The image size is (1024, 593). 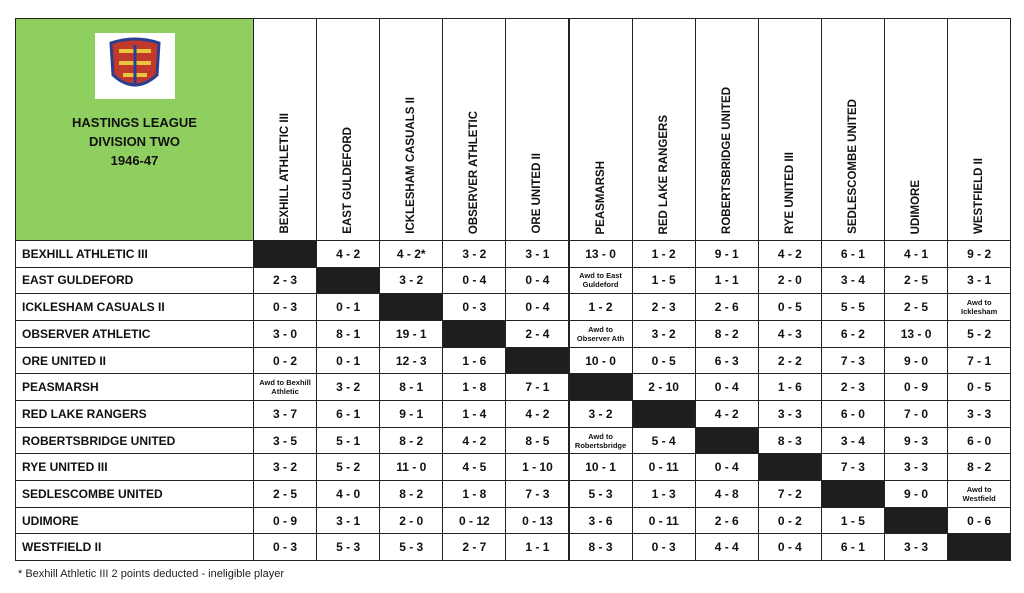 What do you see at coordinates (979, 254) in the screenshot?
I see `result-cell: 9 - 2` at bounding box center [979, 254].